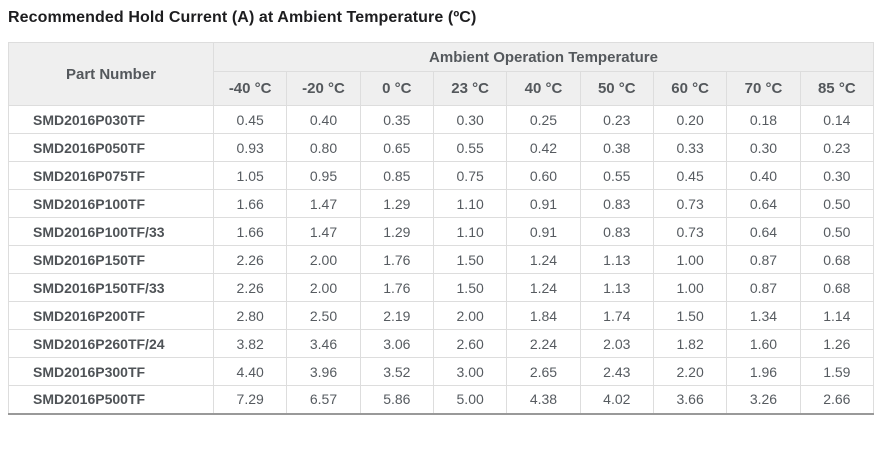 This screenshot has height=468, width=882. What do you see at coordinates (470, 399) in the screenshot?
I see `hold-current-value-cell: 5.00` at bounding box center [470, 399].